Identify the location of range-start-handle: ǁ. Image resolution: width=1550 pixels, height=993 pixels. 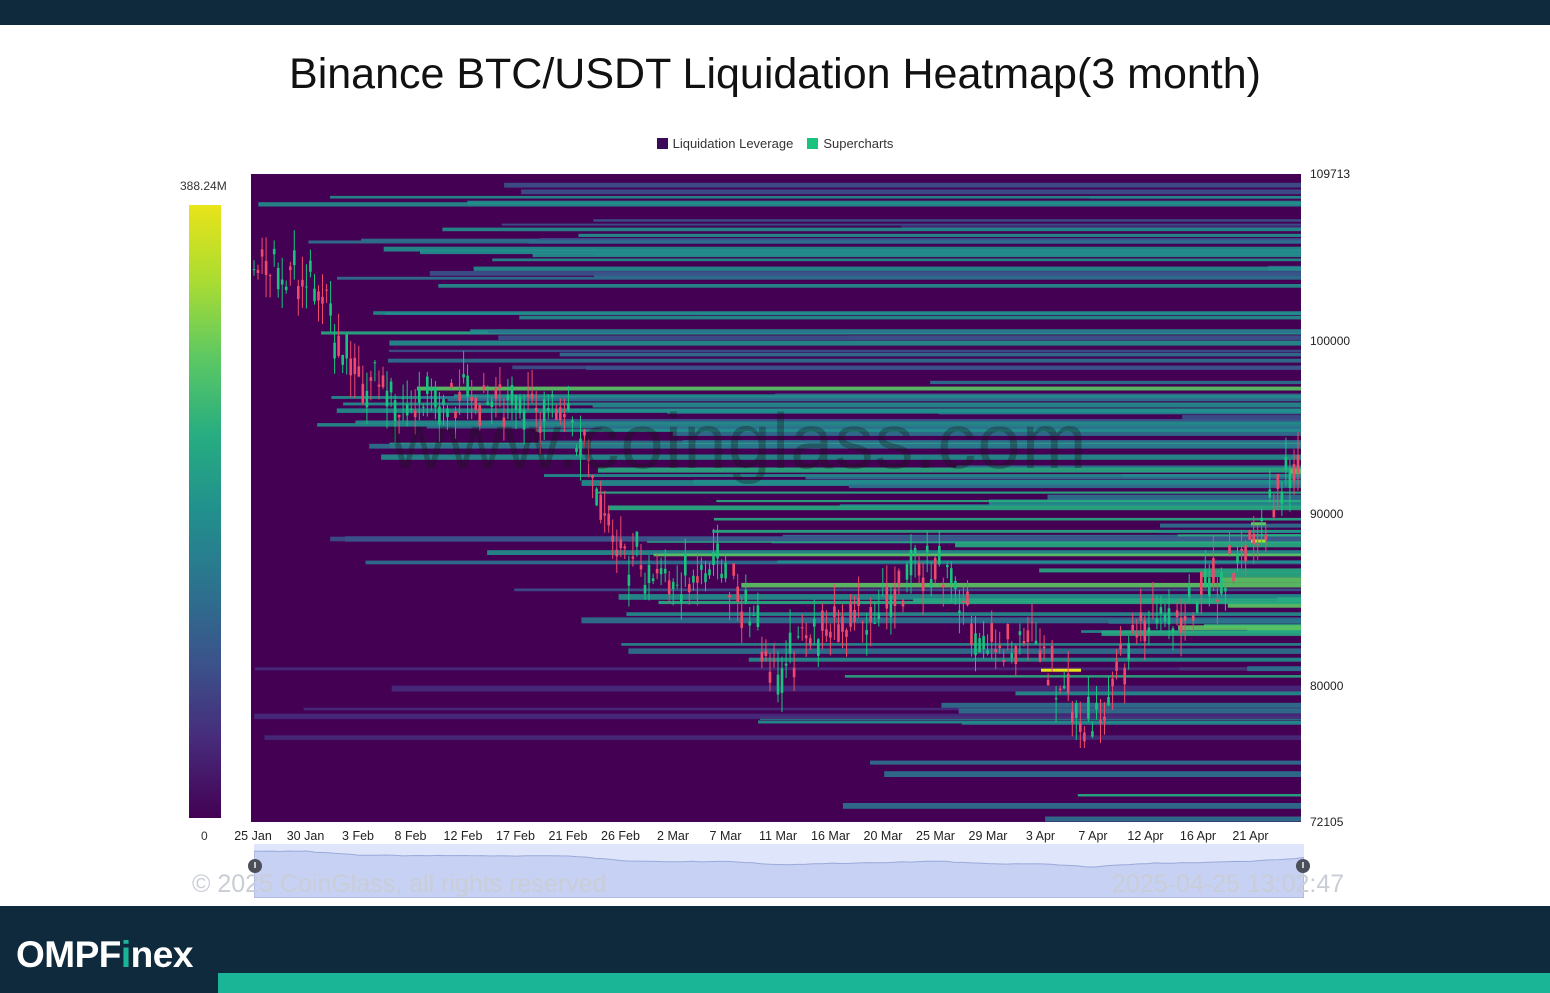
(255, 866).